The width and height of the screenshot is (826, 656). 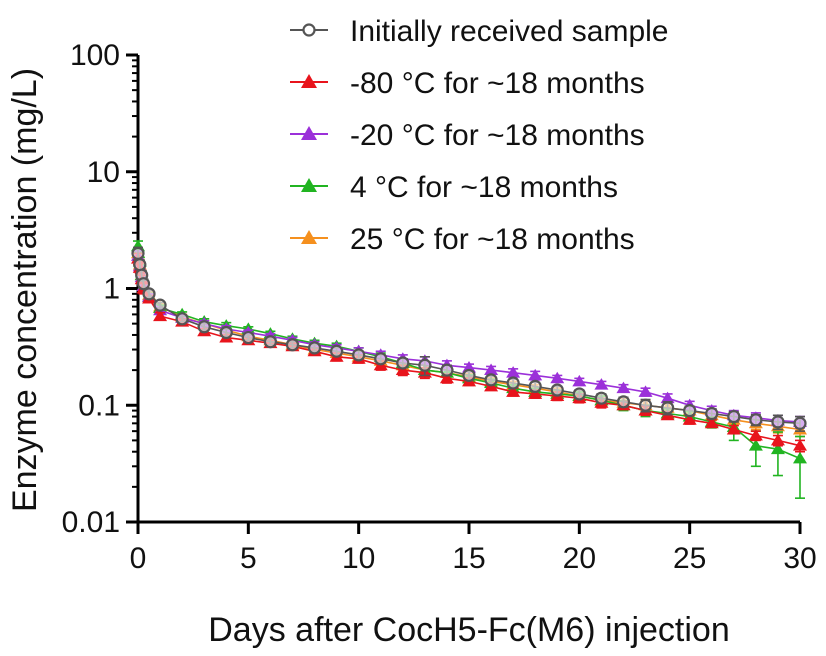 What do you see at coordinates (497, 83) in the screenshot?
I see `legend-label: -80 °C for ~18 months` at bounding box center [497, 83].